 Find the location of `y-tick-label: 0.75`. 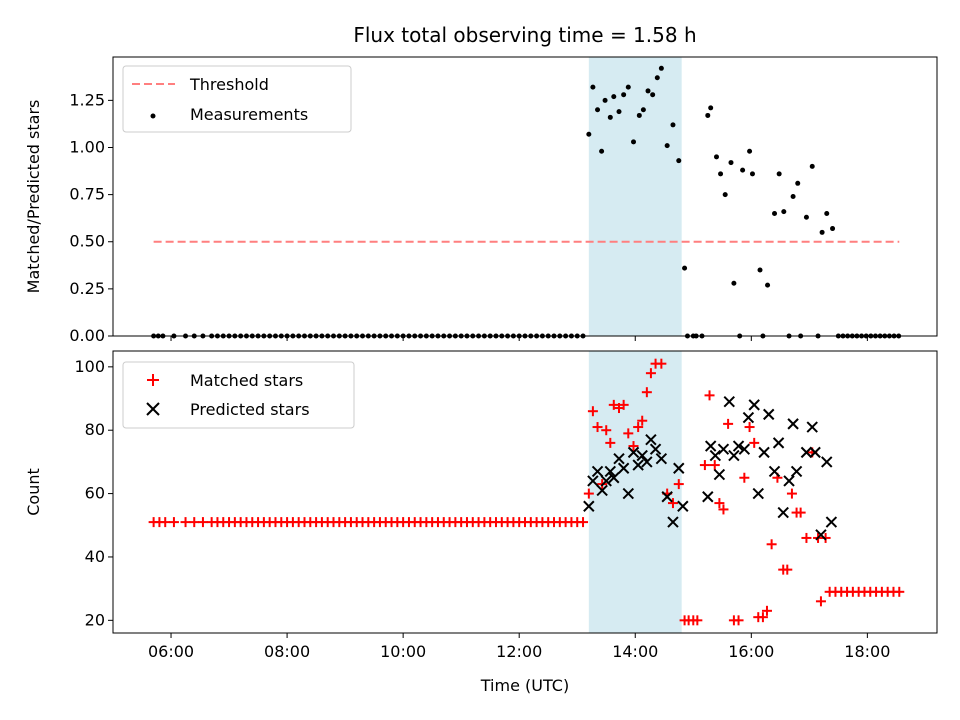

y-tick-label: 0.75 is located at coordinates (87, 194).